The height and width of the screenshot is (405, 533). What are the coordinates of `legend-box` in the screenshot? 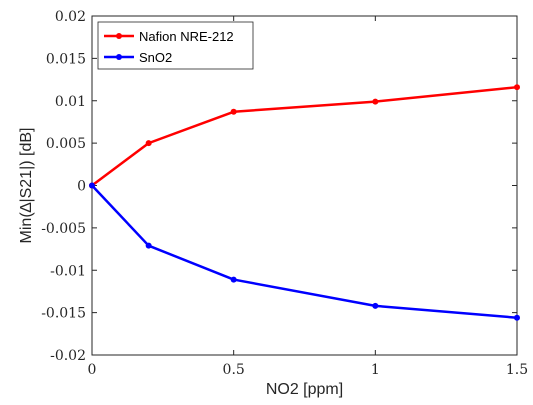 It's located at (175, 45).